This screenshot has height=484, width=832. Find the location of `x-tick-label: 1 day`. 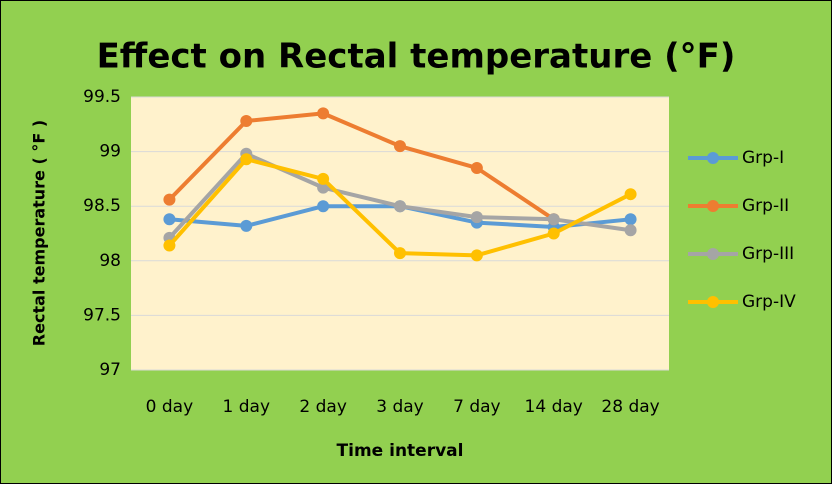

x-tick-label: 1 day is located at coordinates (247, 407).